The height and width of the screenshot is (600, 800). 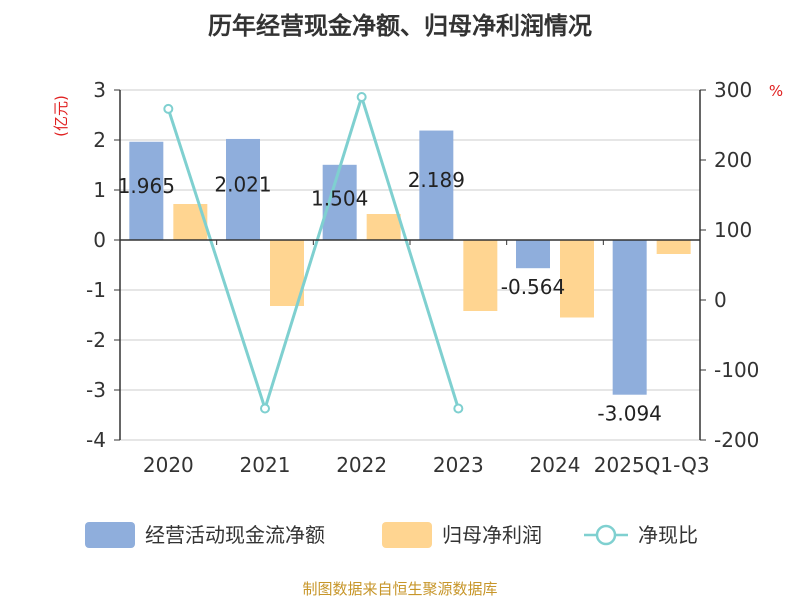 I want to click on left-tick-label: -3, so click(x=96, y=390).